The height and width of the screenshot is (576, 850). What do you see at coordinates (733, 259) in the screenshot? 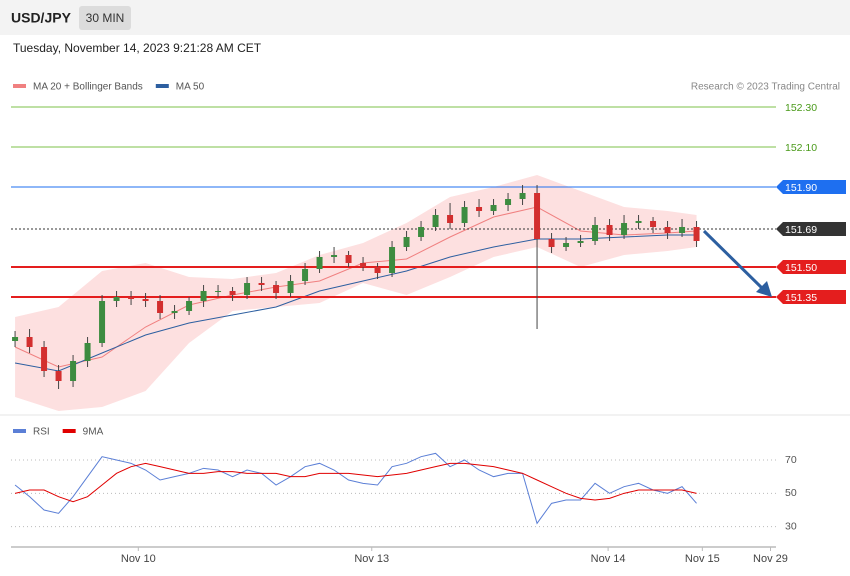
I see `arrow-shaft` at bounding box center [733, 259].